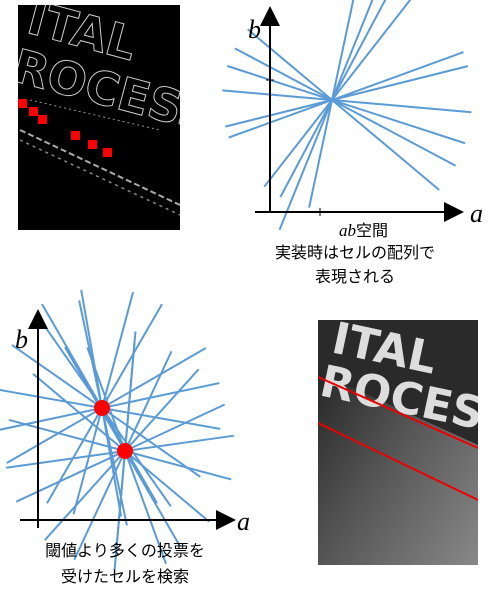  I want to click on caption: ab空間, so click(363, 230).